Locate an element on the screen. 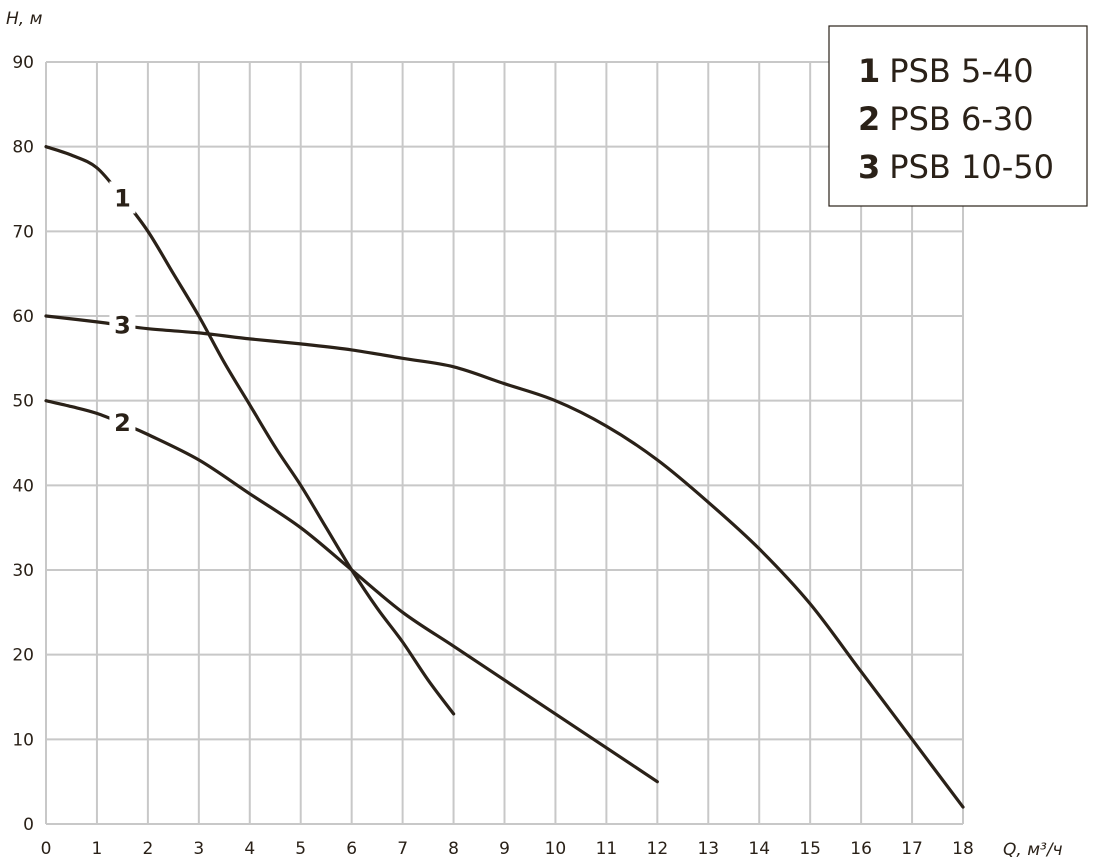  x-tick-label: 14 is located at coordinates (759, 849).